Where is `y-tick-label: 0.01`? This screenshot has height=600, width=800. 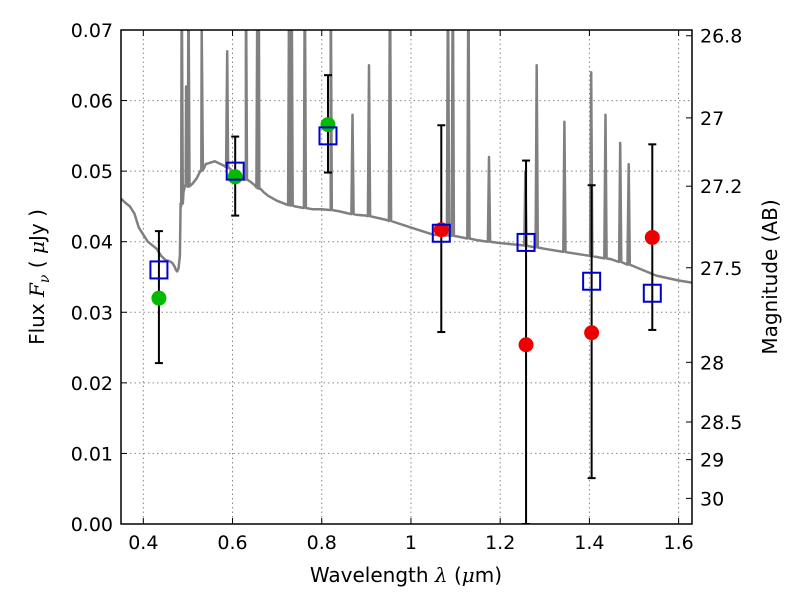 y-tick-label: 0.01 is located at coordinates (92, 454).